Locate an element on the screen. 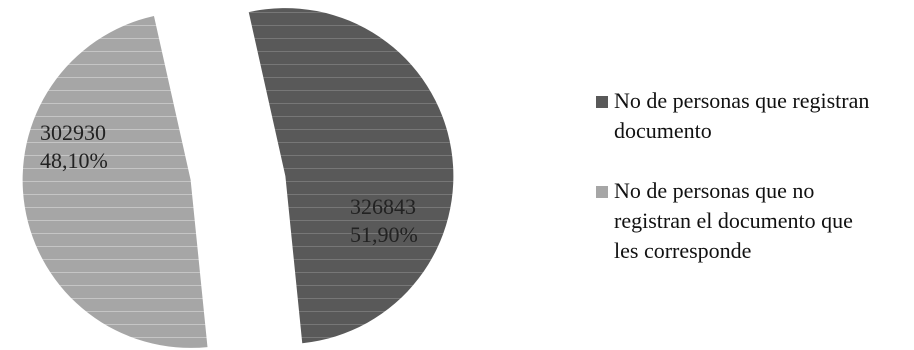  slice-value-label-2: 302930 is located at coordinates (73, 132).